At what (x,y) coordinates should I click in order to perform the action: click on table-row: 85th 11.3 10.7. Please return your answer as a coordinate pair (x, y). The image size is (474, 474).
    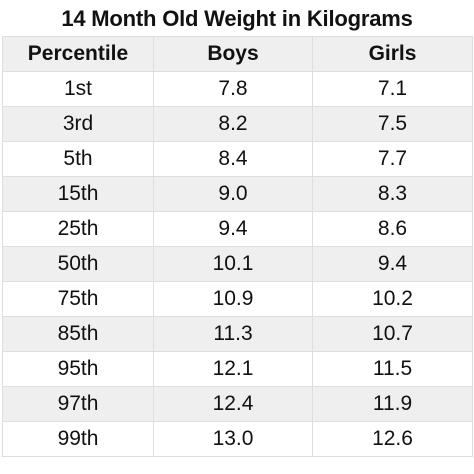
    Looking at the image, I should click on (237, 334).